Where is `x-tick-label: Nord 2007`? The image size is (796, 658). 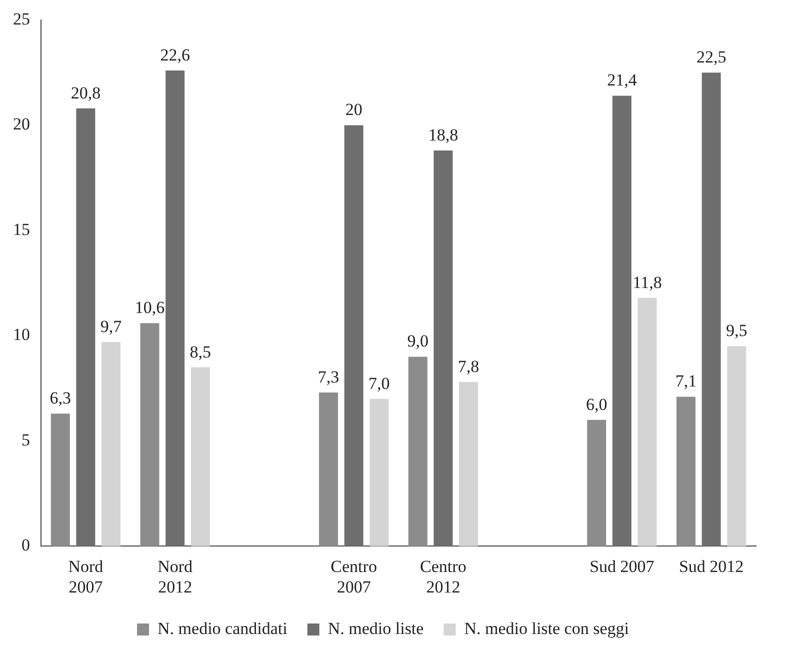
x-tick-label: Nord 2007 is located at coordinates (86, 576).